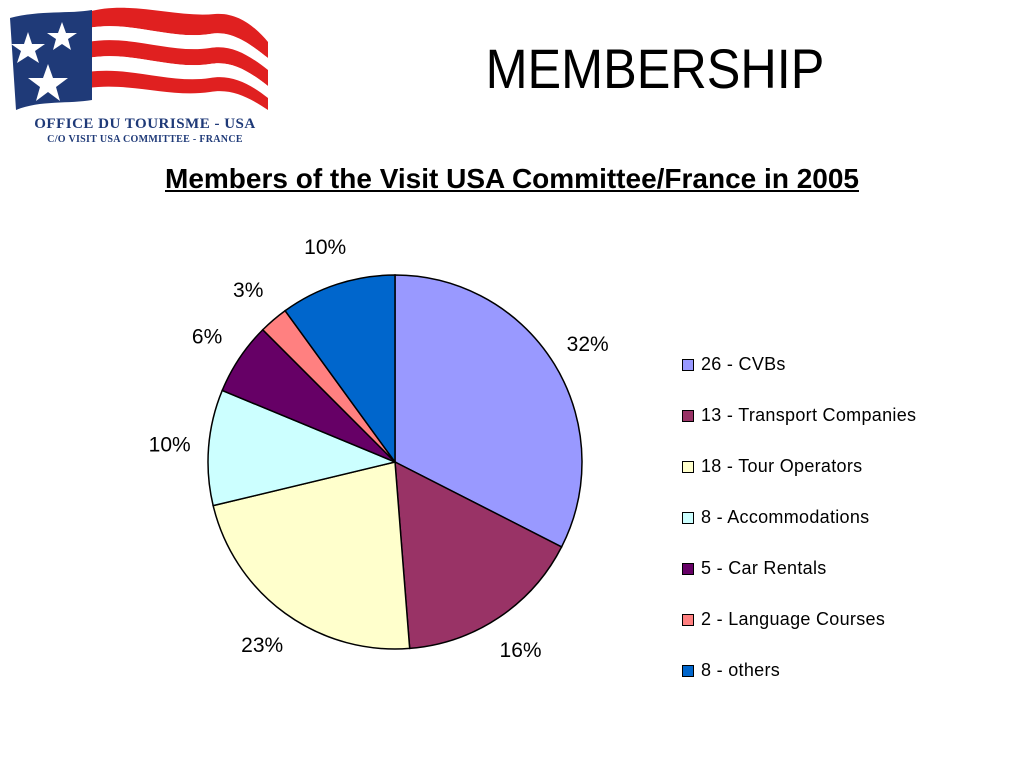 The height and width of the screenshot is (768, 1024). I want to click on legend-label: 18 - Tour Operators, so click(782, 466).